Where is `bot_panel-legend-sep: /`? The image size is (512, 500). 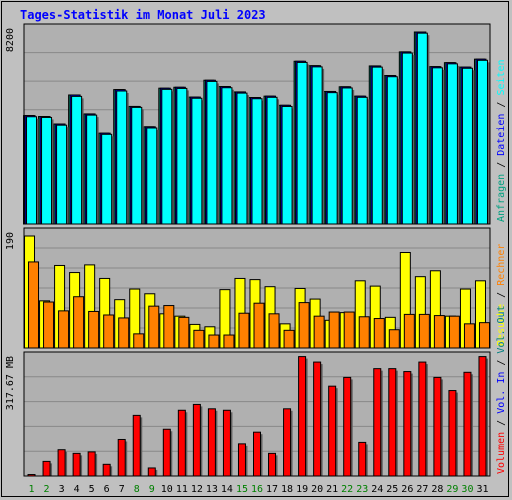 bot_panel-legend-sep: / is located at coordinates (501, 363).